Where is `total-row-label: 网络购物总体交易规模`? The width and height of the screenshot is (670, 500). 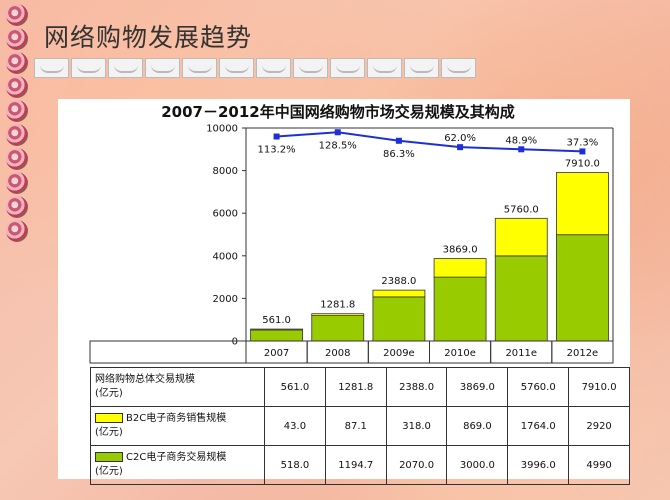
total-row-label: 网络购物总体交易规模 is located at coordinates (145, 379).